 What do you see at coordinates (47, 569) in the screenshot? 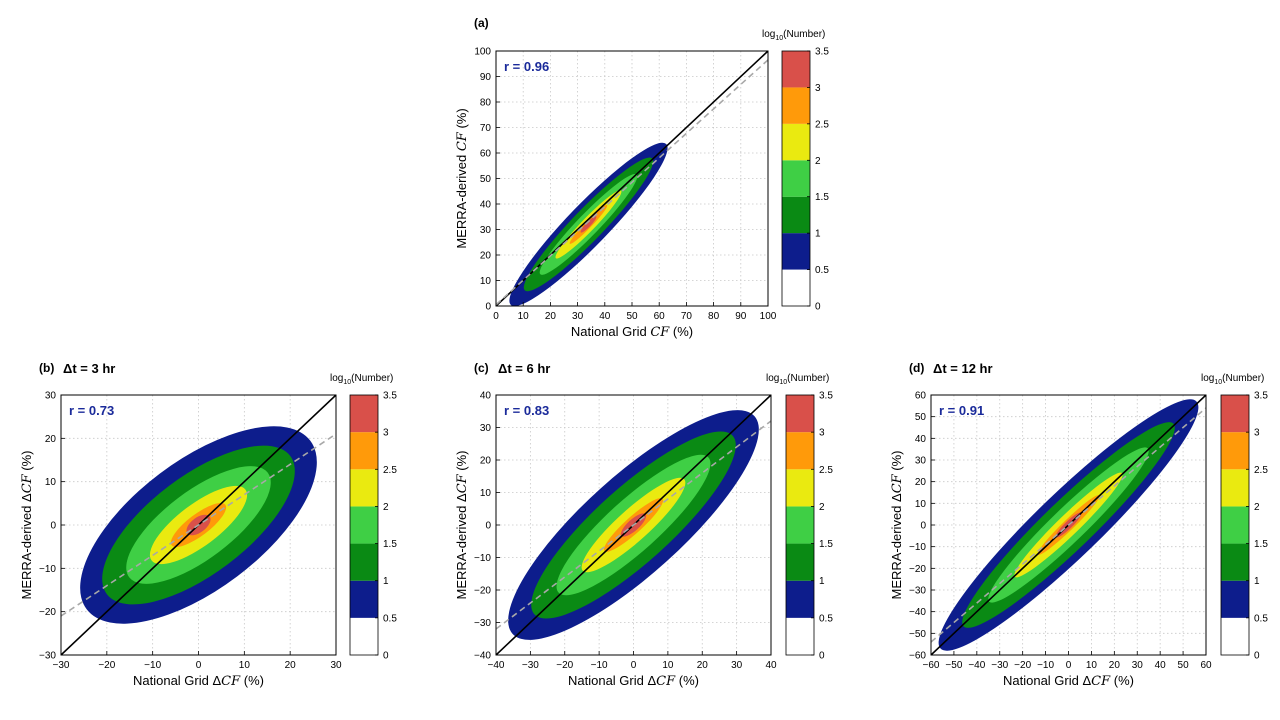
I see `y-tick-label: −10` at bounding box center [47, 569].